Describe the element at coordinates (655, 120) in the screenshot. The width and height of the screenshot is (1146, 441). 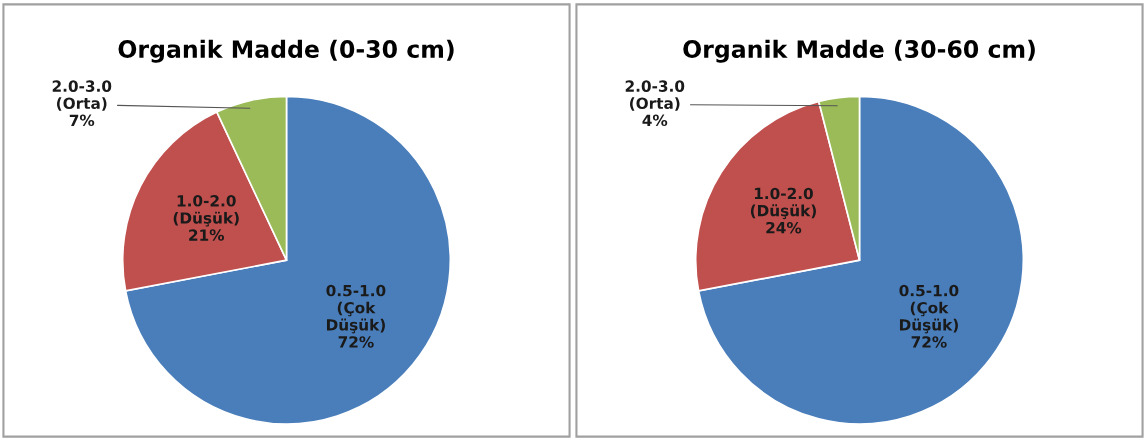
I see `data-label: 4%` at that location.